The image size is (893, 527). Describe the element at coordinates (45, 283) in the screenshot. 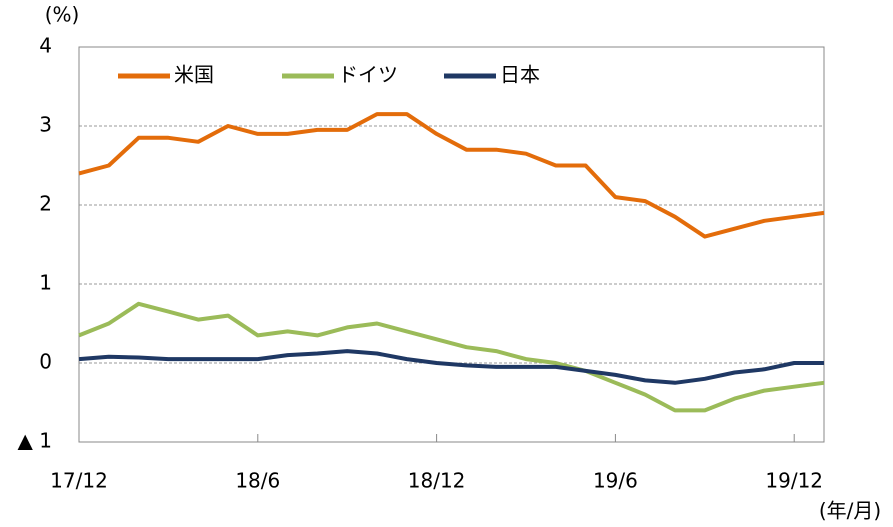

I see `y-tick-label: 1` at that location.